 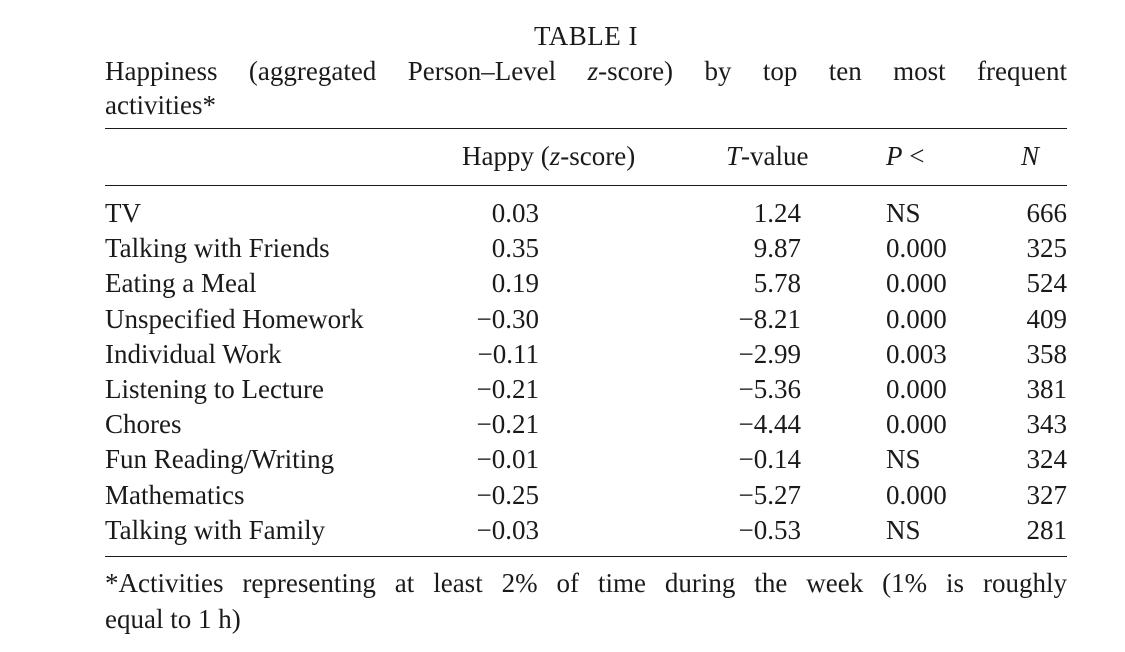 What do you see at coordinates (769, 388) in the screenshot?
I see `cell-t-value: −5.36` at bounding box center [769, 388].